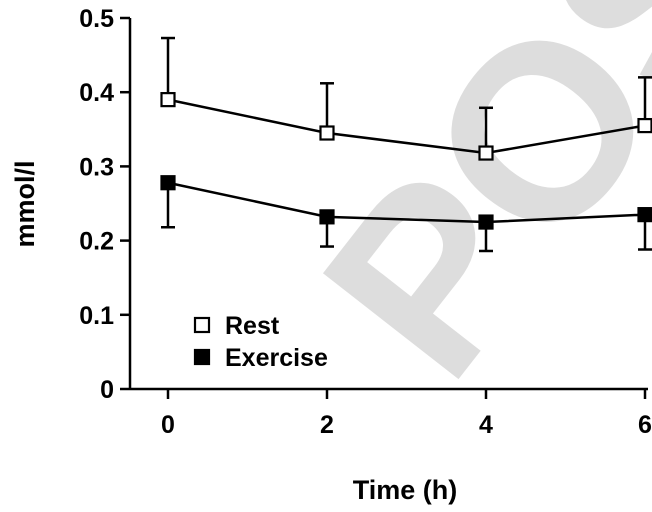  Describe the element at coordinates (276, 358) in the screenshot. I see `legend-label-exercise: Exercise` at that location.